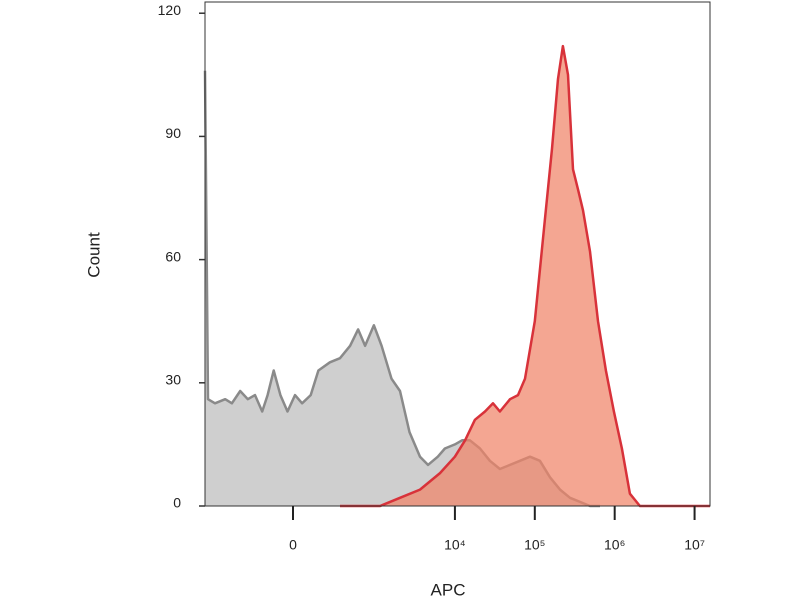 Image resolution: width=800 pixels, height=600 pixels. I want to click on y-axis-label: Count, so click(93, 255).